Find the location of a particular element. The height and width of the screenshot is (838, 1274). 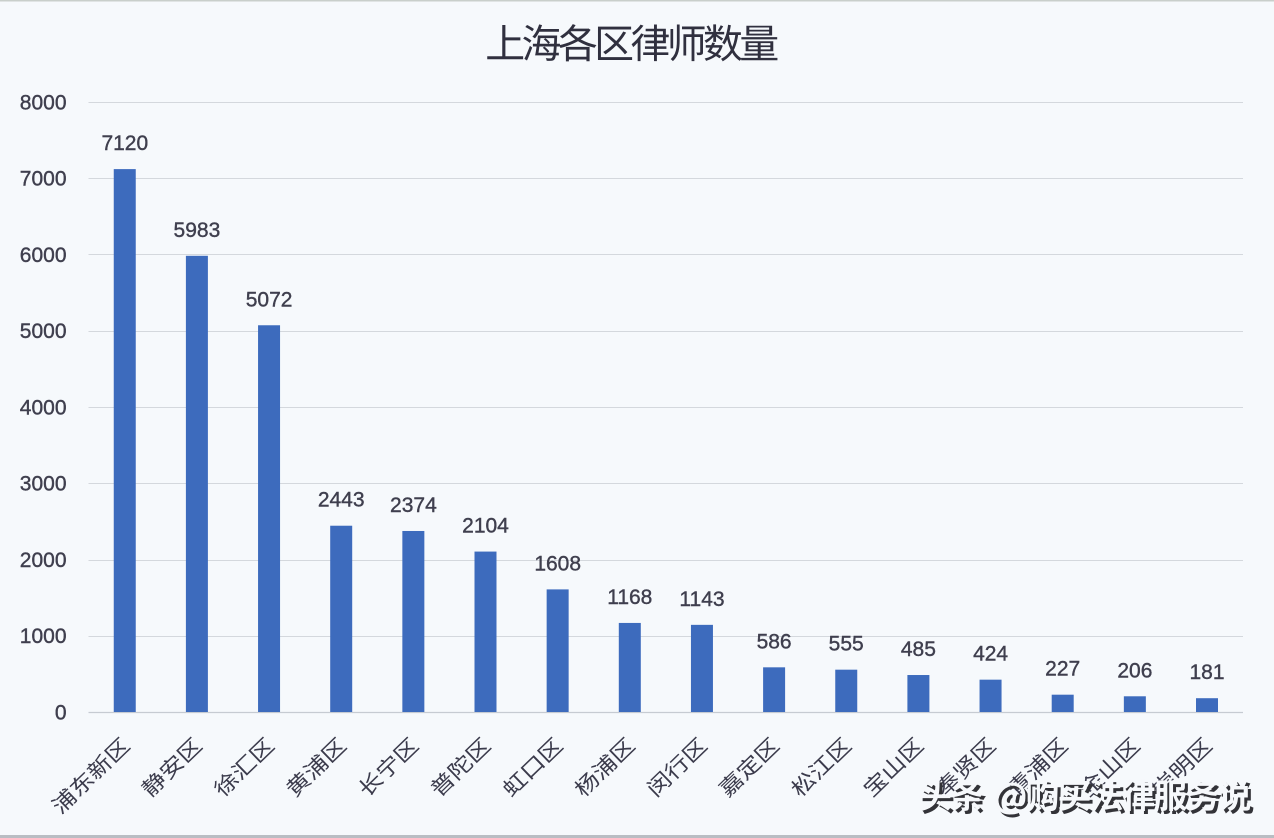

svg-text: 555 is located at coordinates (846, 644).